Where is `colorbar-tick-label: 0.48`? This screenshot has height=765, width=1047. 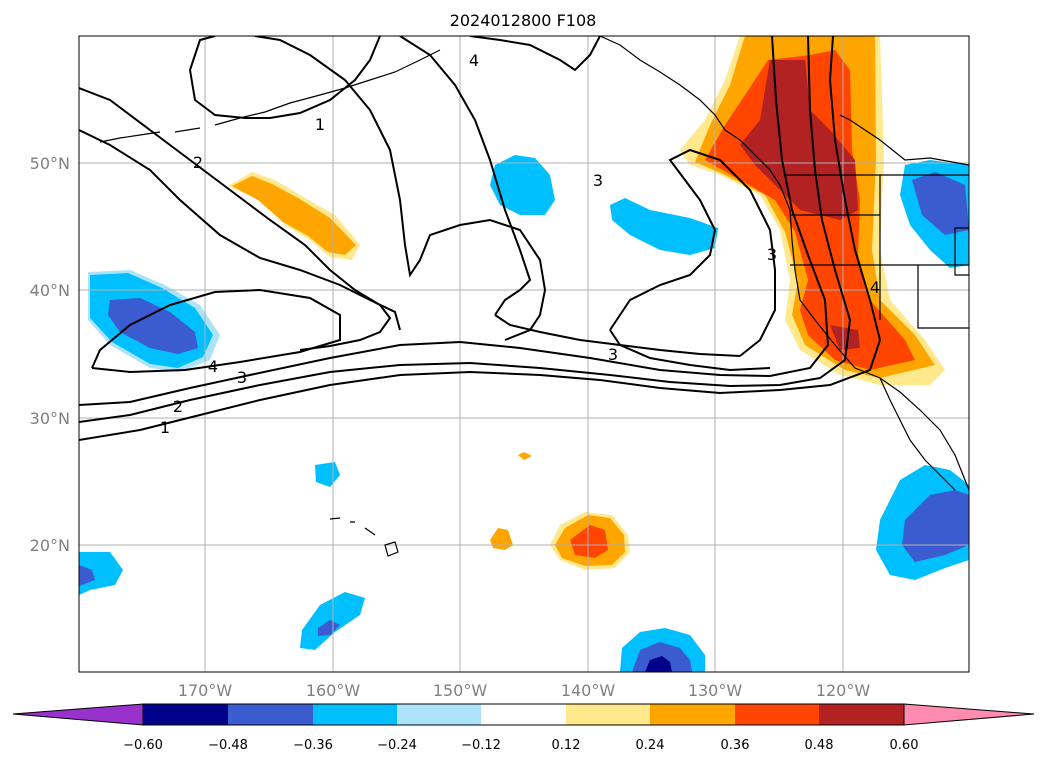 colorbar-tick-label: 0.48 is located at coordinates (819, 745).